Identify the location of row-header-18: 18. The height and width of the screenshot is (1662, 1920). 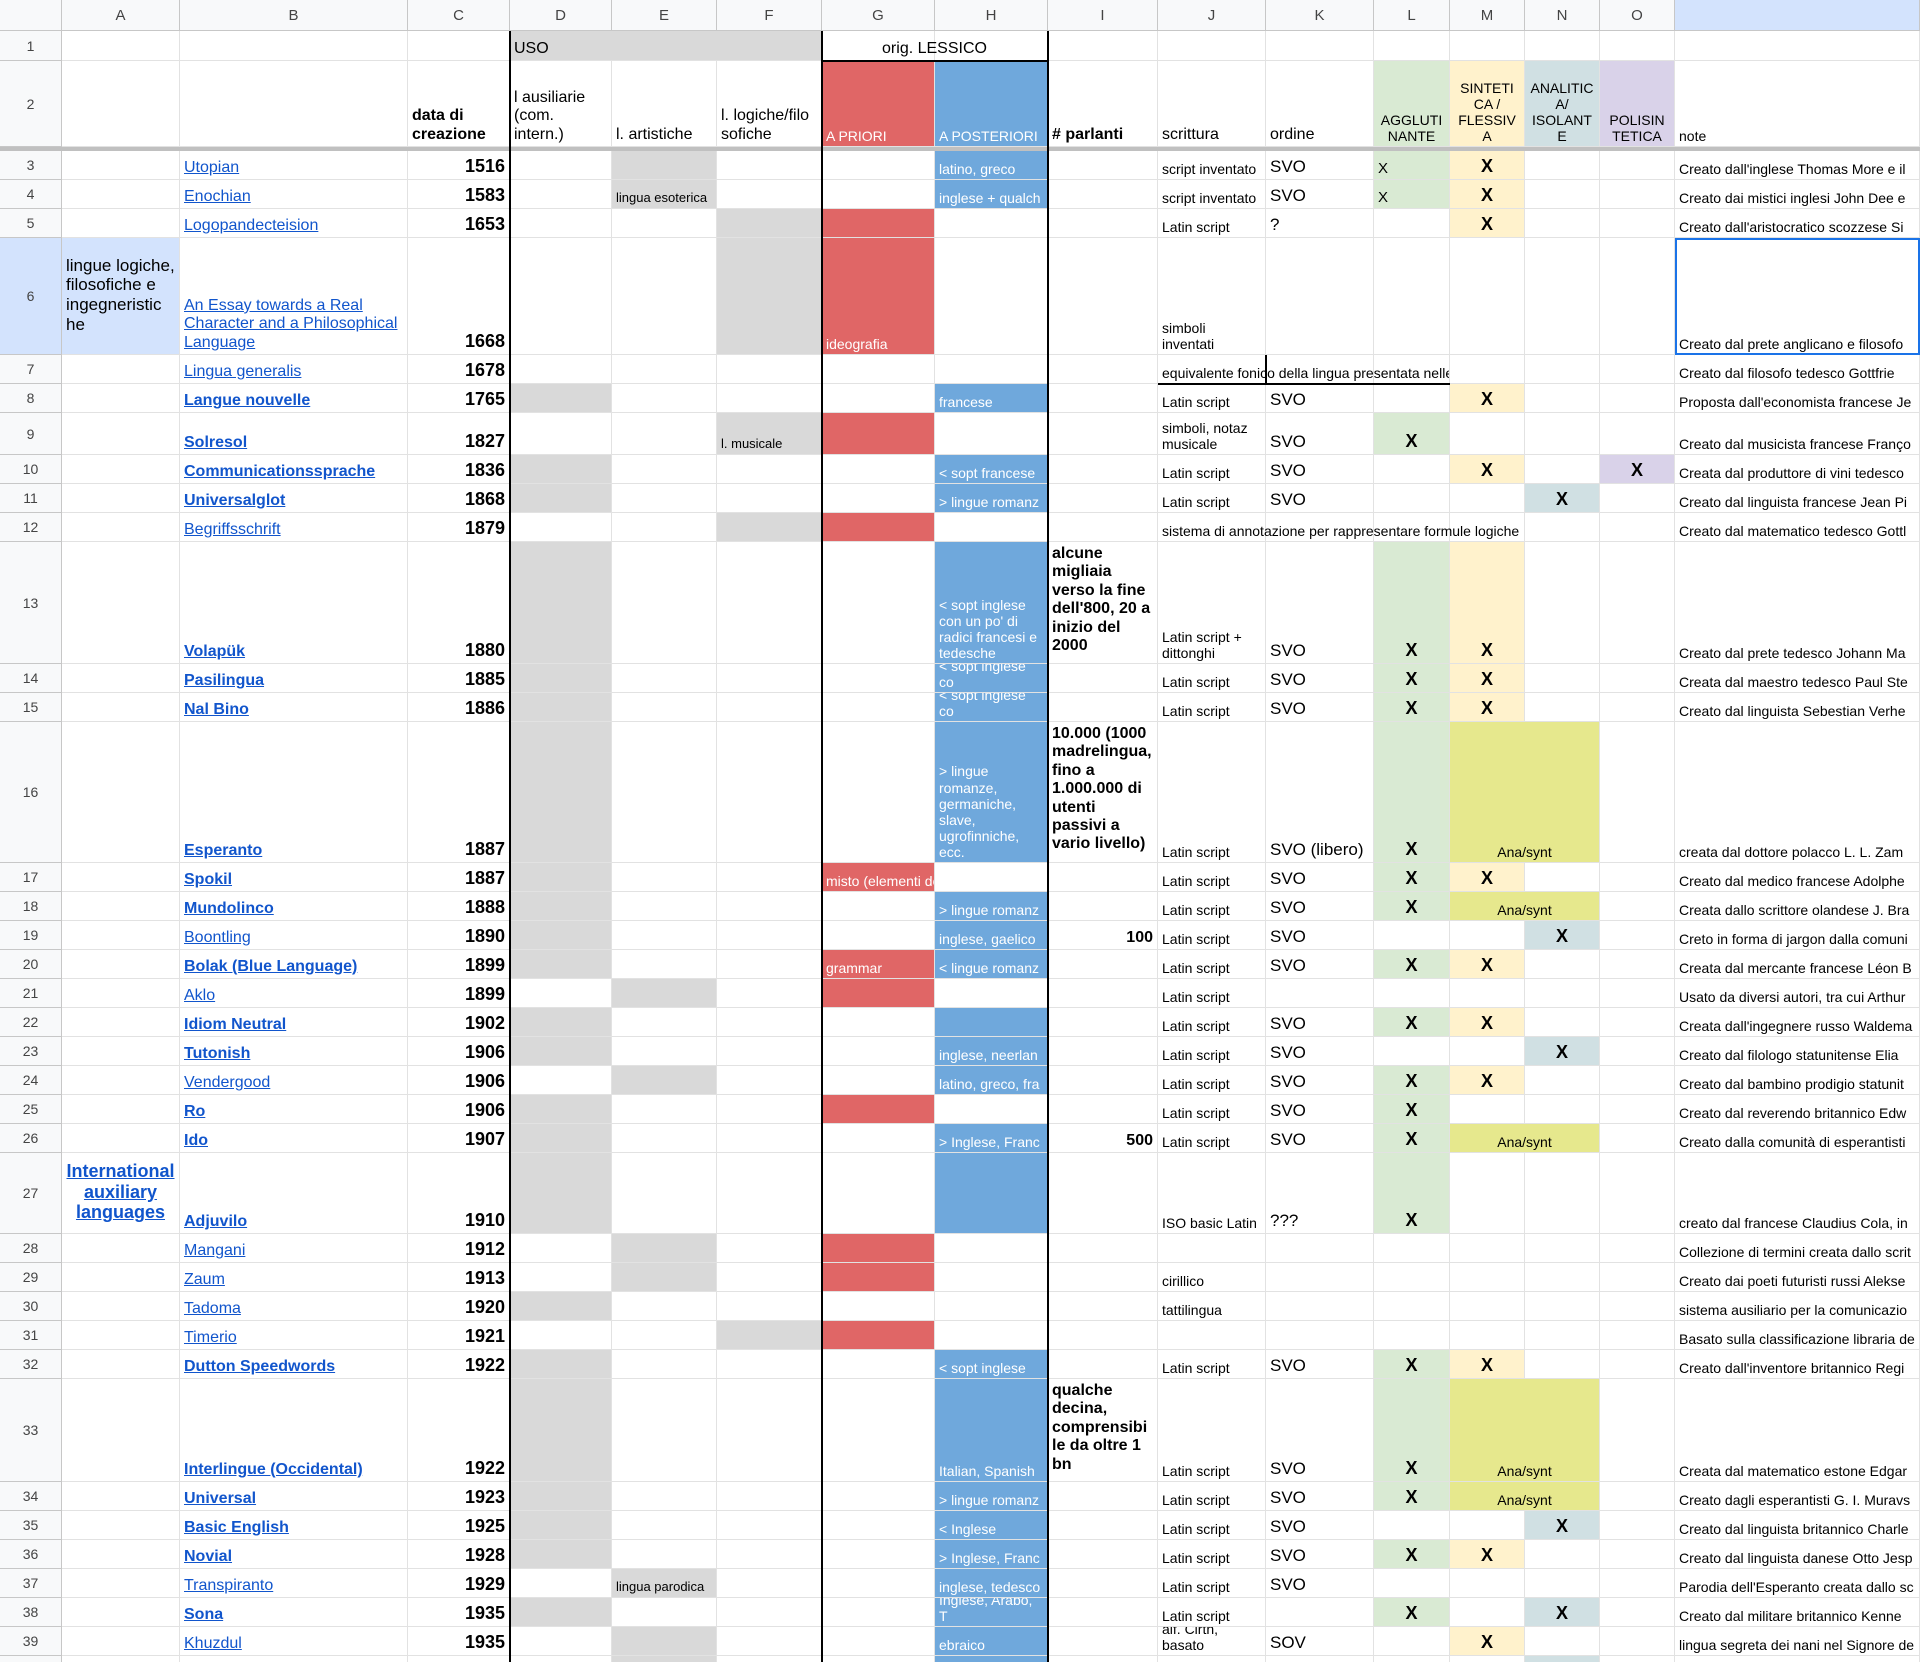
(31, 906).